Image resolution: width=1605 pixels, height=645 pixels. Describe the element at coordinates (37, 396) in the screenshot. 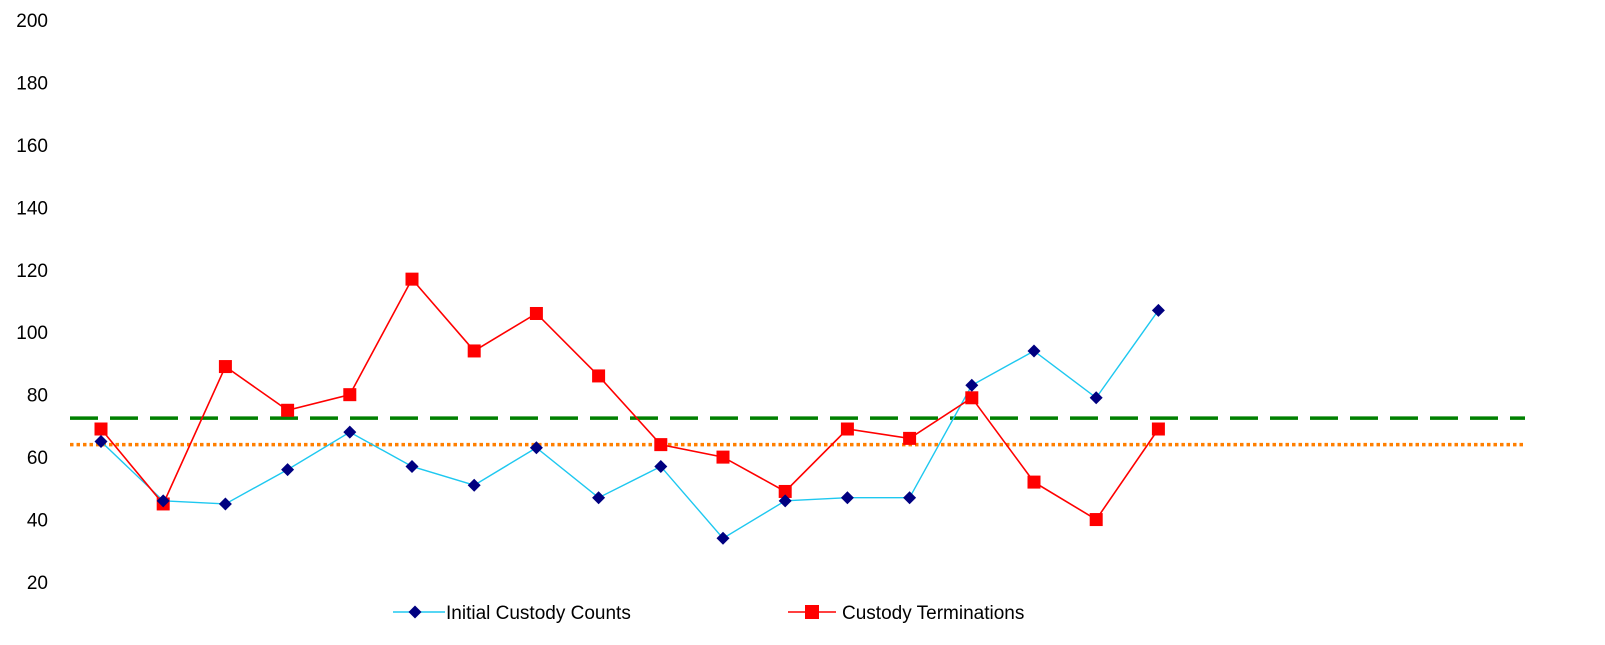

I see `y-tick-label: 80` at that location.